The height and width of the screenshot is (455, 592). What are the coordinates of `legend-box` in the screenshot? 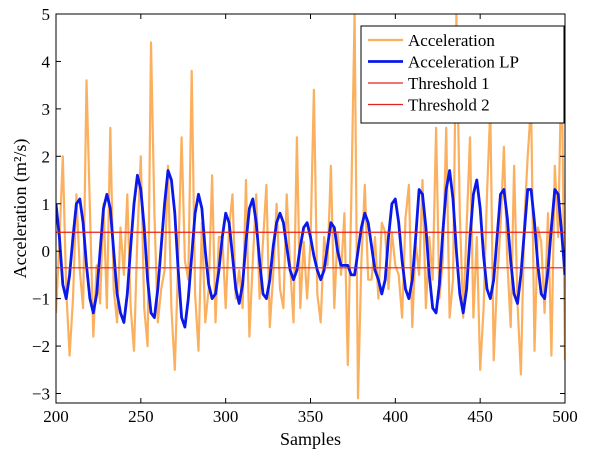 It's located at (462, 74).